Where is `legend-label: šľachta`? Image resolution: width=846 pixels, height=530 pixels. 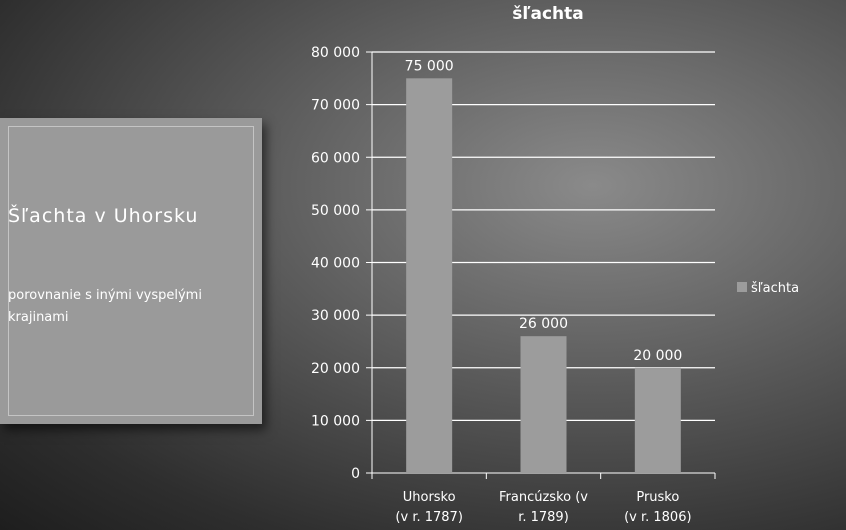 legend-label: šľachta is located at coordinates (775, 288).